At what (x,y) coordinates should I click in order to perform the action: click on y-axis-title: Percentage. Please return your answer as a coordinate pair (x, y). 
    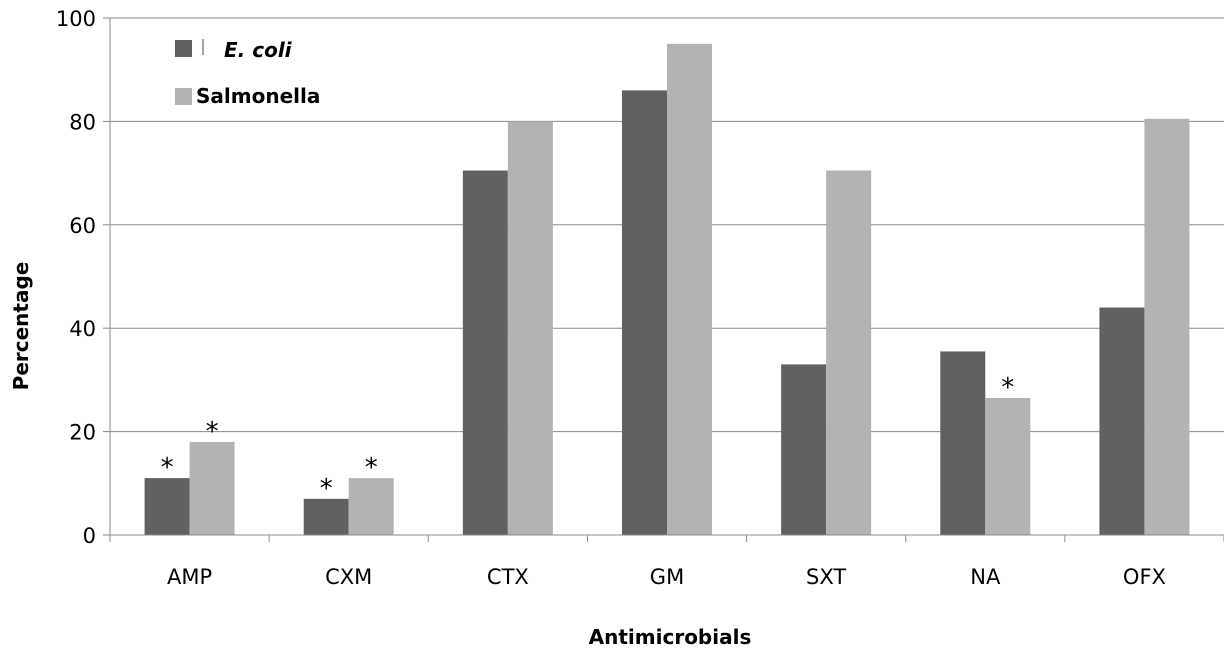
    Looking at the image, I should click on (21, 326).